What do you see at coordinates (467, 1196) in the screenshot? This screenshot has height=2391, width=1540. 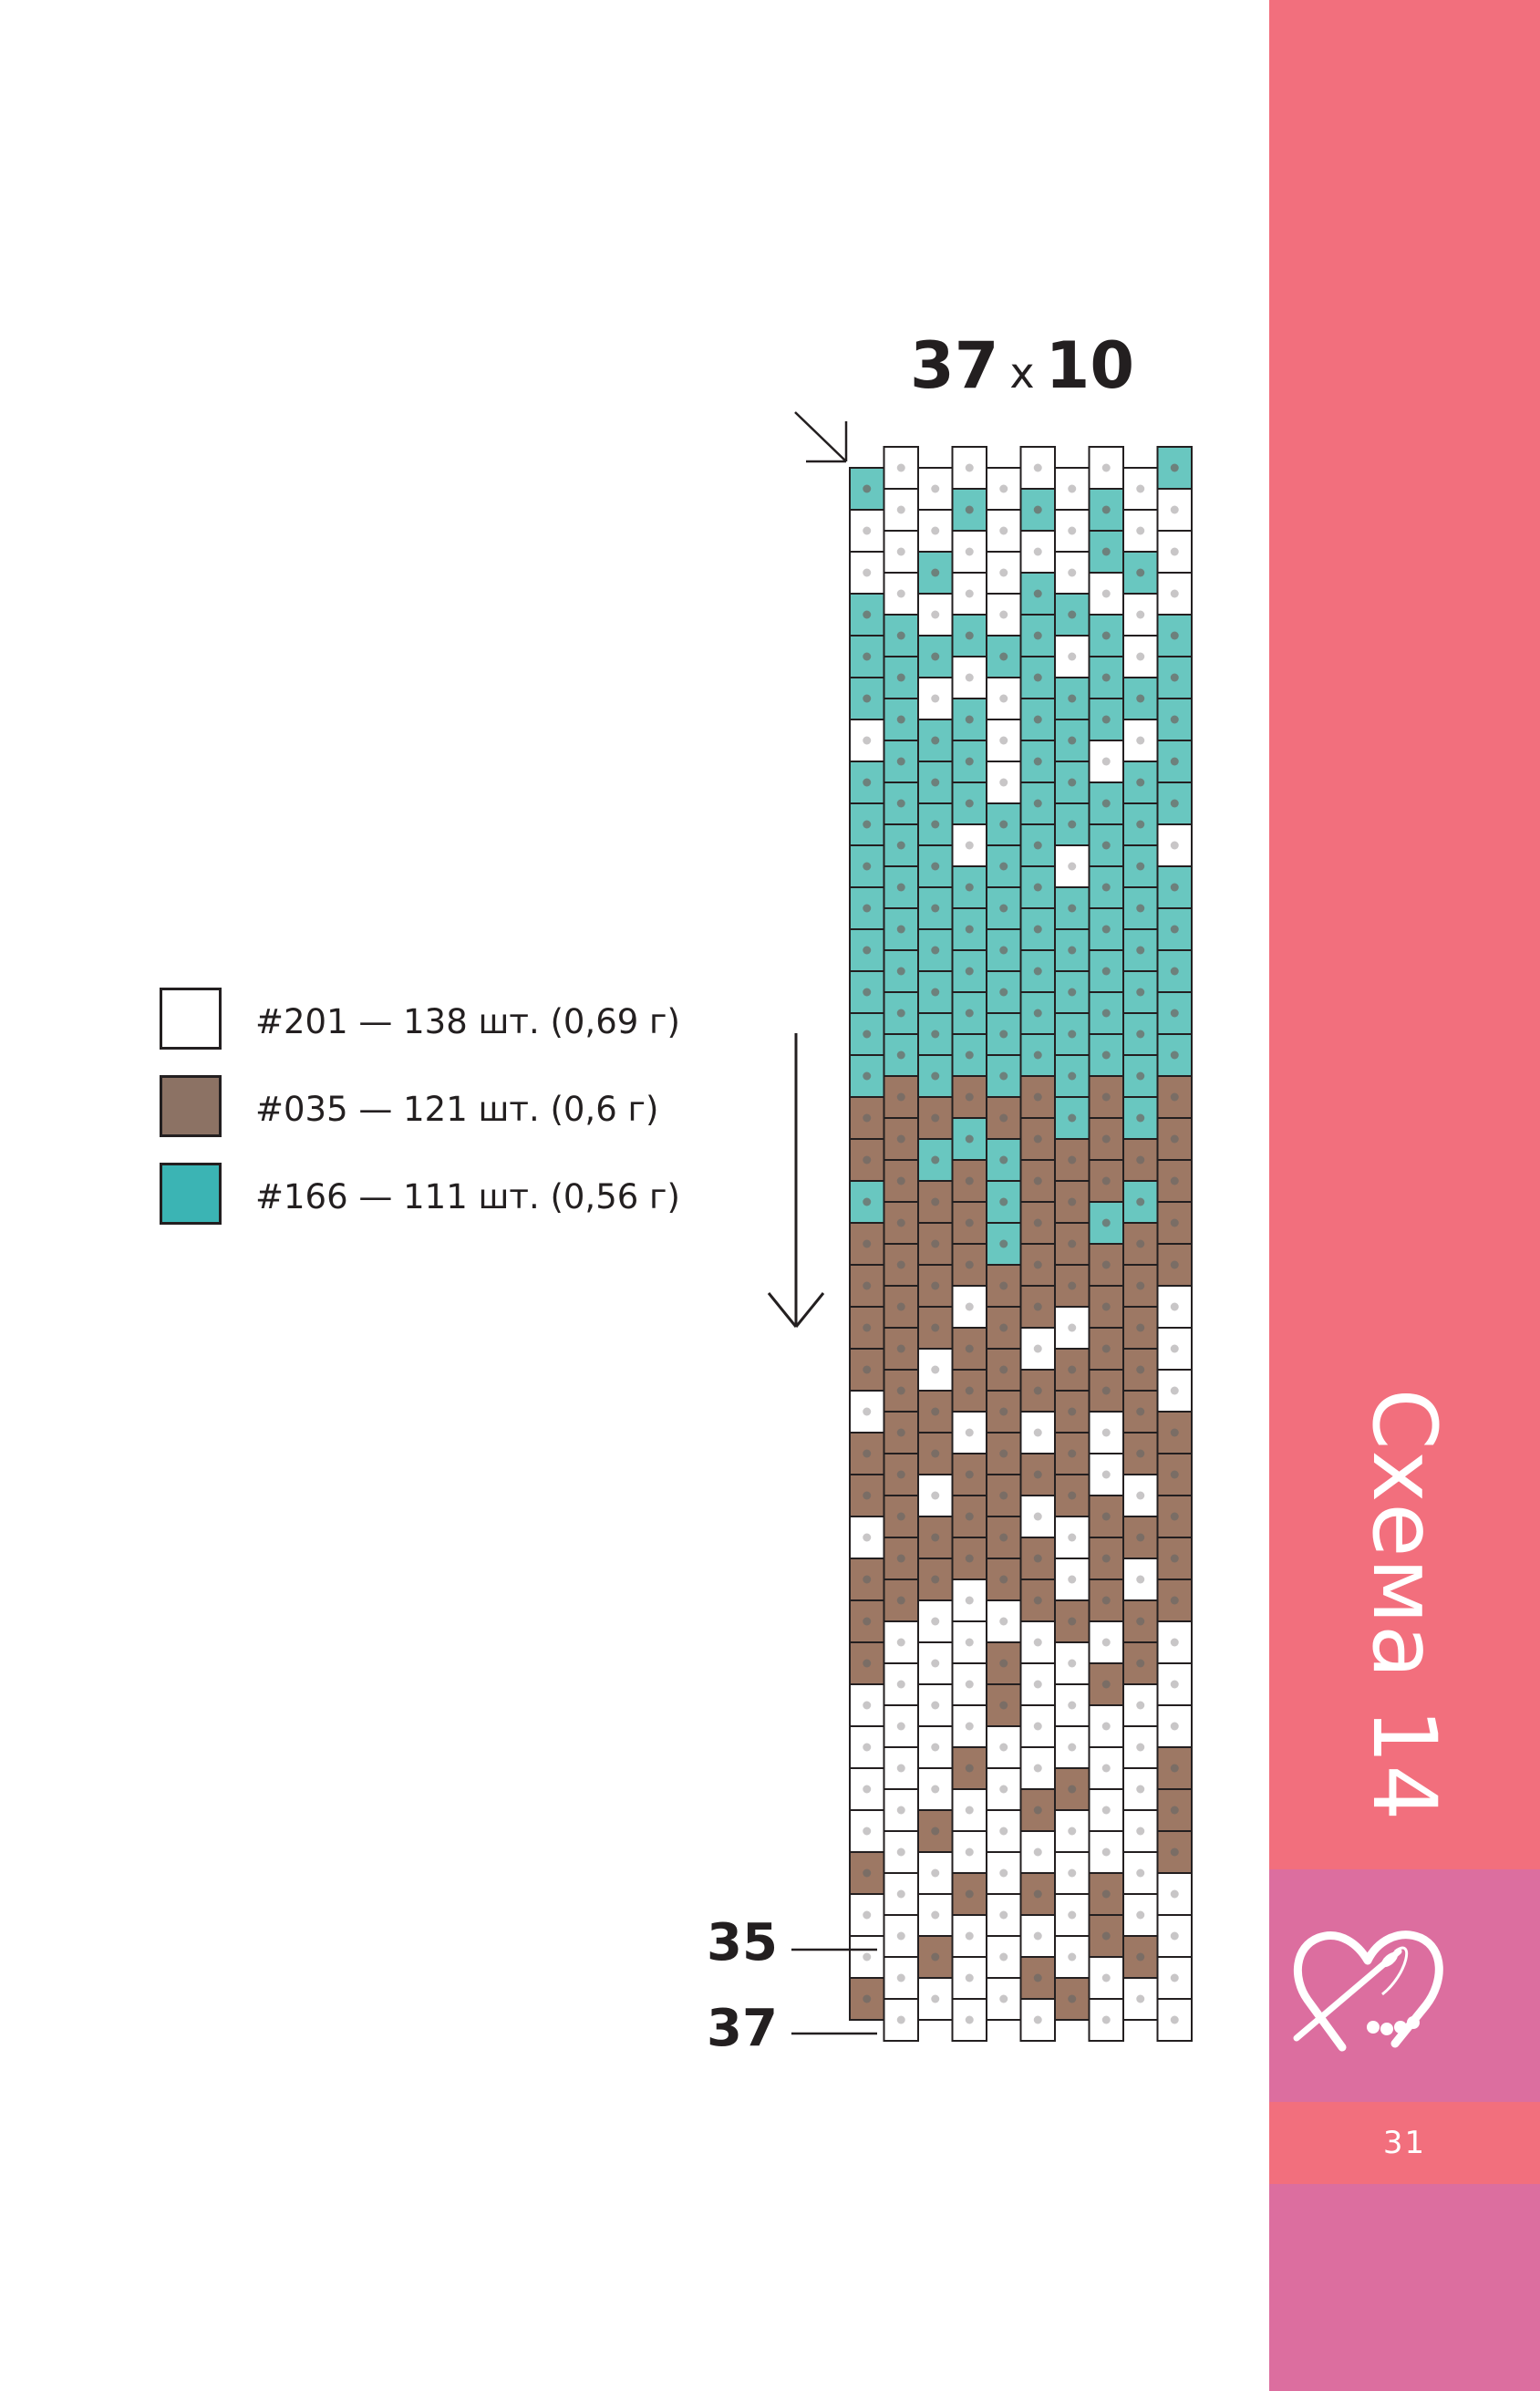 I see `legend-text-166: #166 — 111 шт. (0,56 г)` at bounding box center [467, 1196].